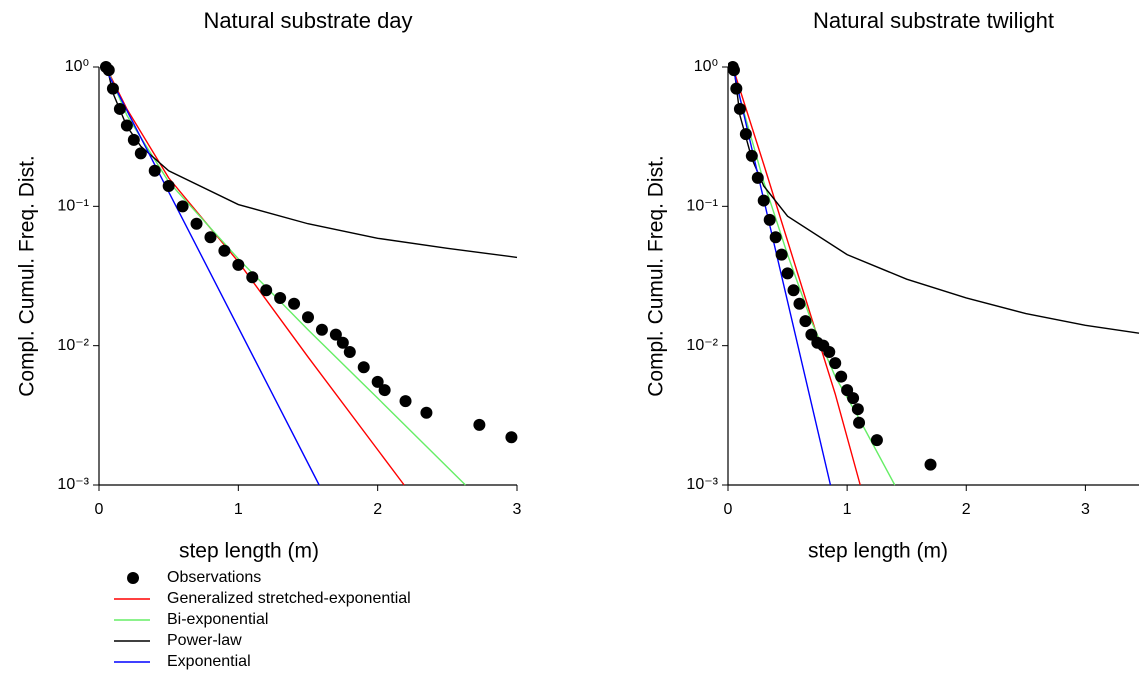  Describe the element at coordinates (133, 578) in the screenshot. I see `legend-marker` at that location.